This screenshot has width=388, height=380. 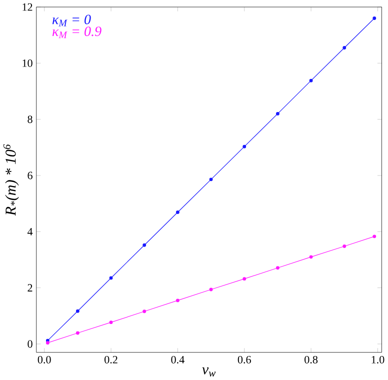 I want to click on text: κ$_{M}$ = 0.9, so click(x=77, y=32).